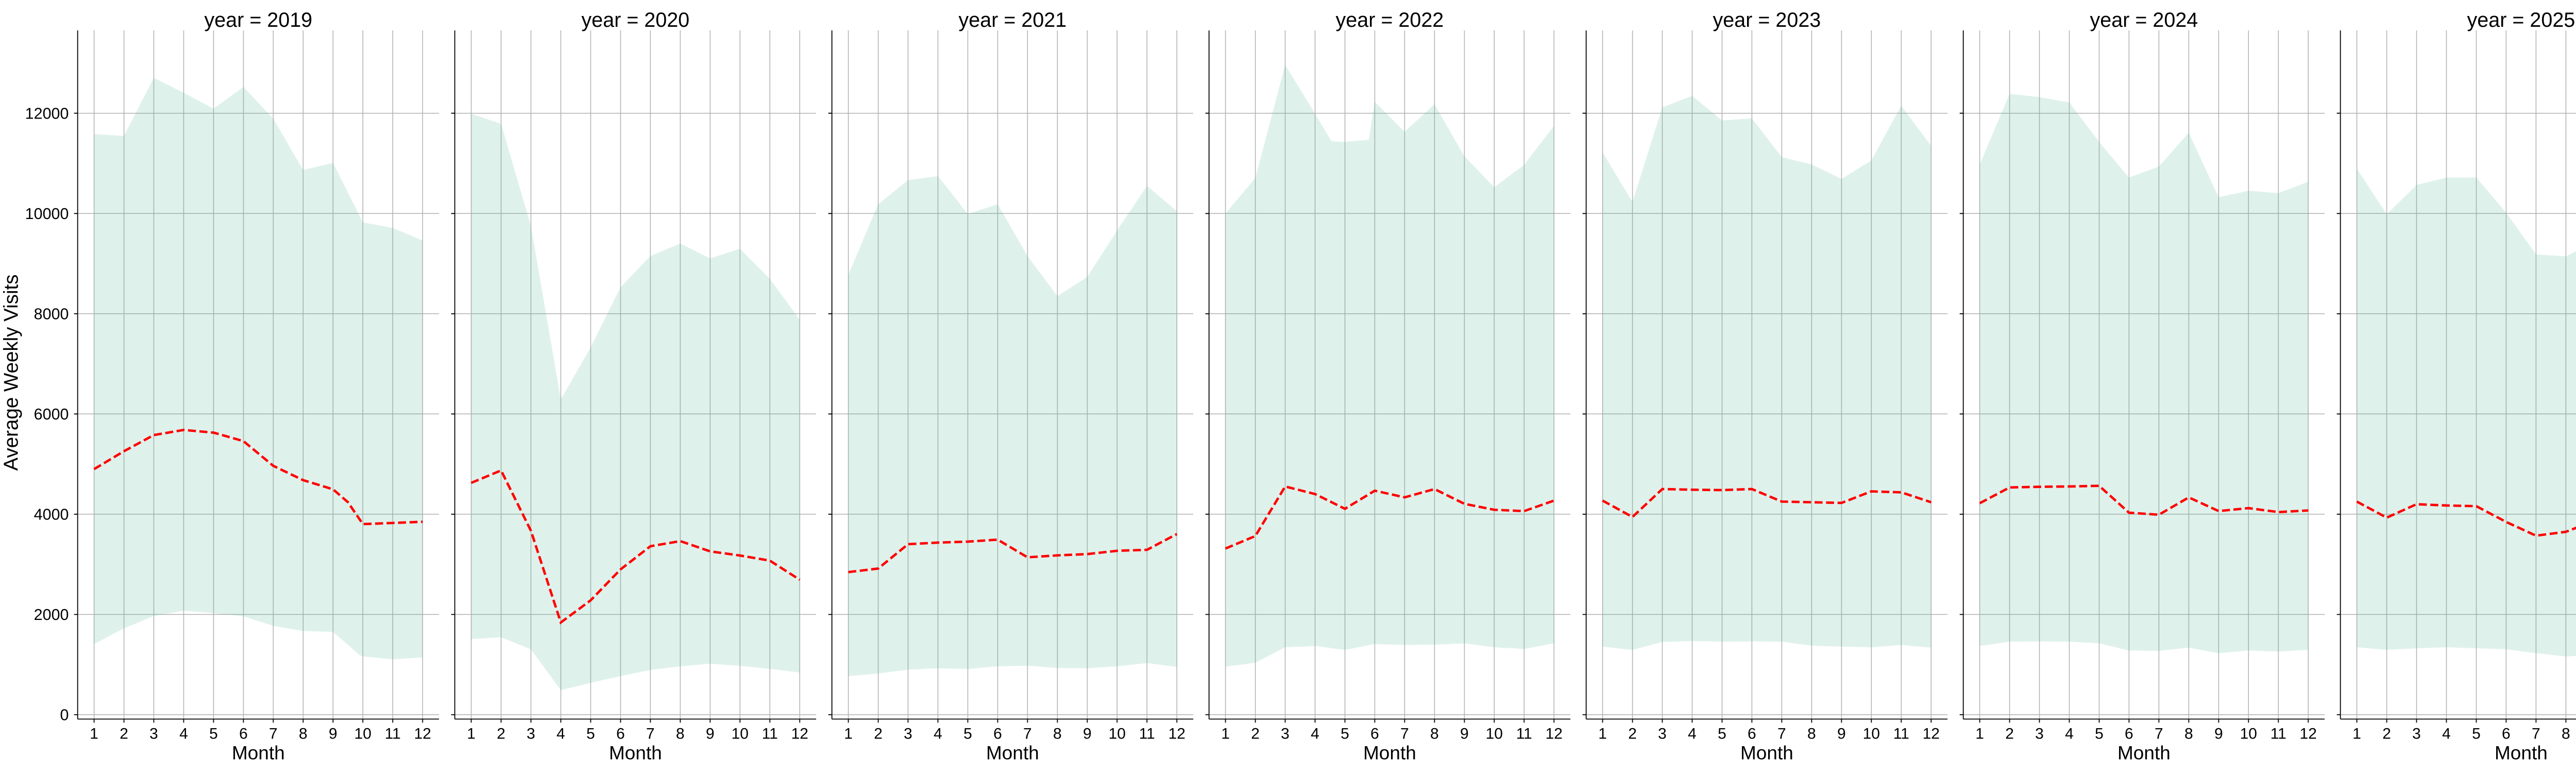 This screenshot has width=2576, height=773. I want to click on svg-text: 4000, so click(51, 515).